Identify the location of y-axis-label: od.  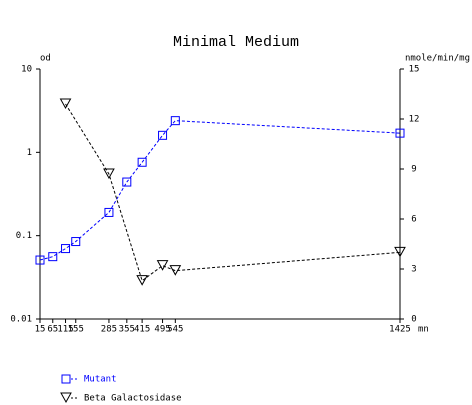
(45, 59).